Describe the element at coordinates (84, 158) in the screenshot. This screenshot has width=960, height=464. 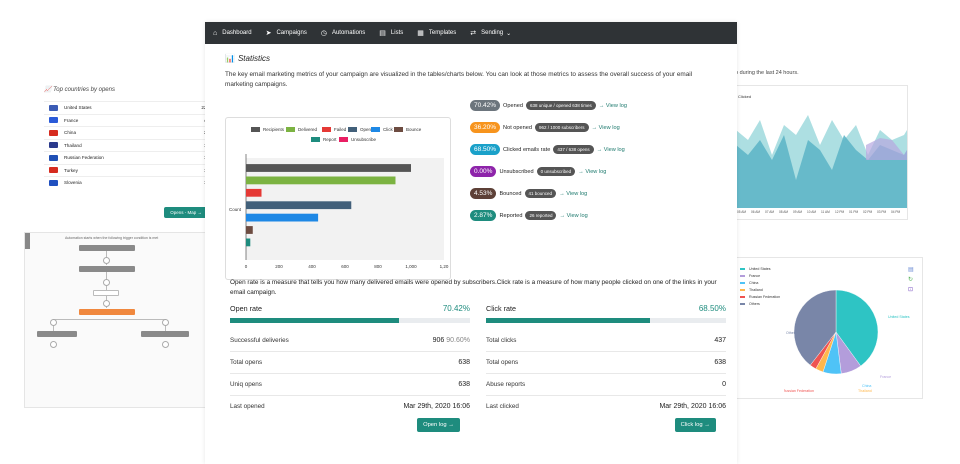
I see `country-name: Russian Federation` at that location.